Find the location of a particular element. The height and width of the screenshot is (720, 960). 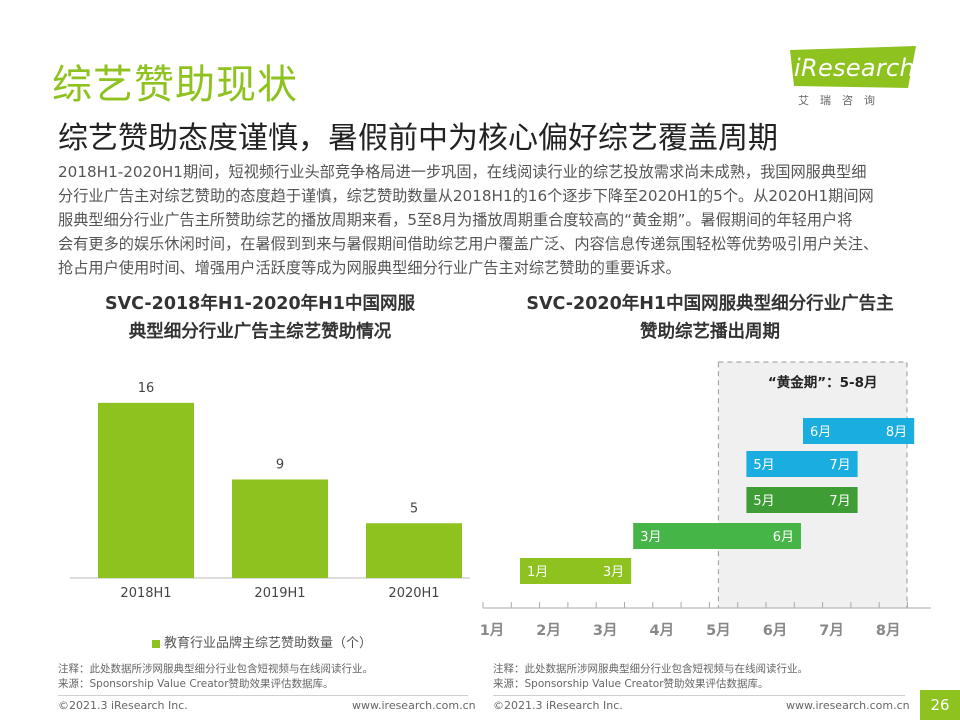

logo-background is located at coordinates (853, 67).